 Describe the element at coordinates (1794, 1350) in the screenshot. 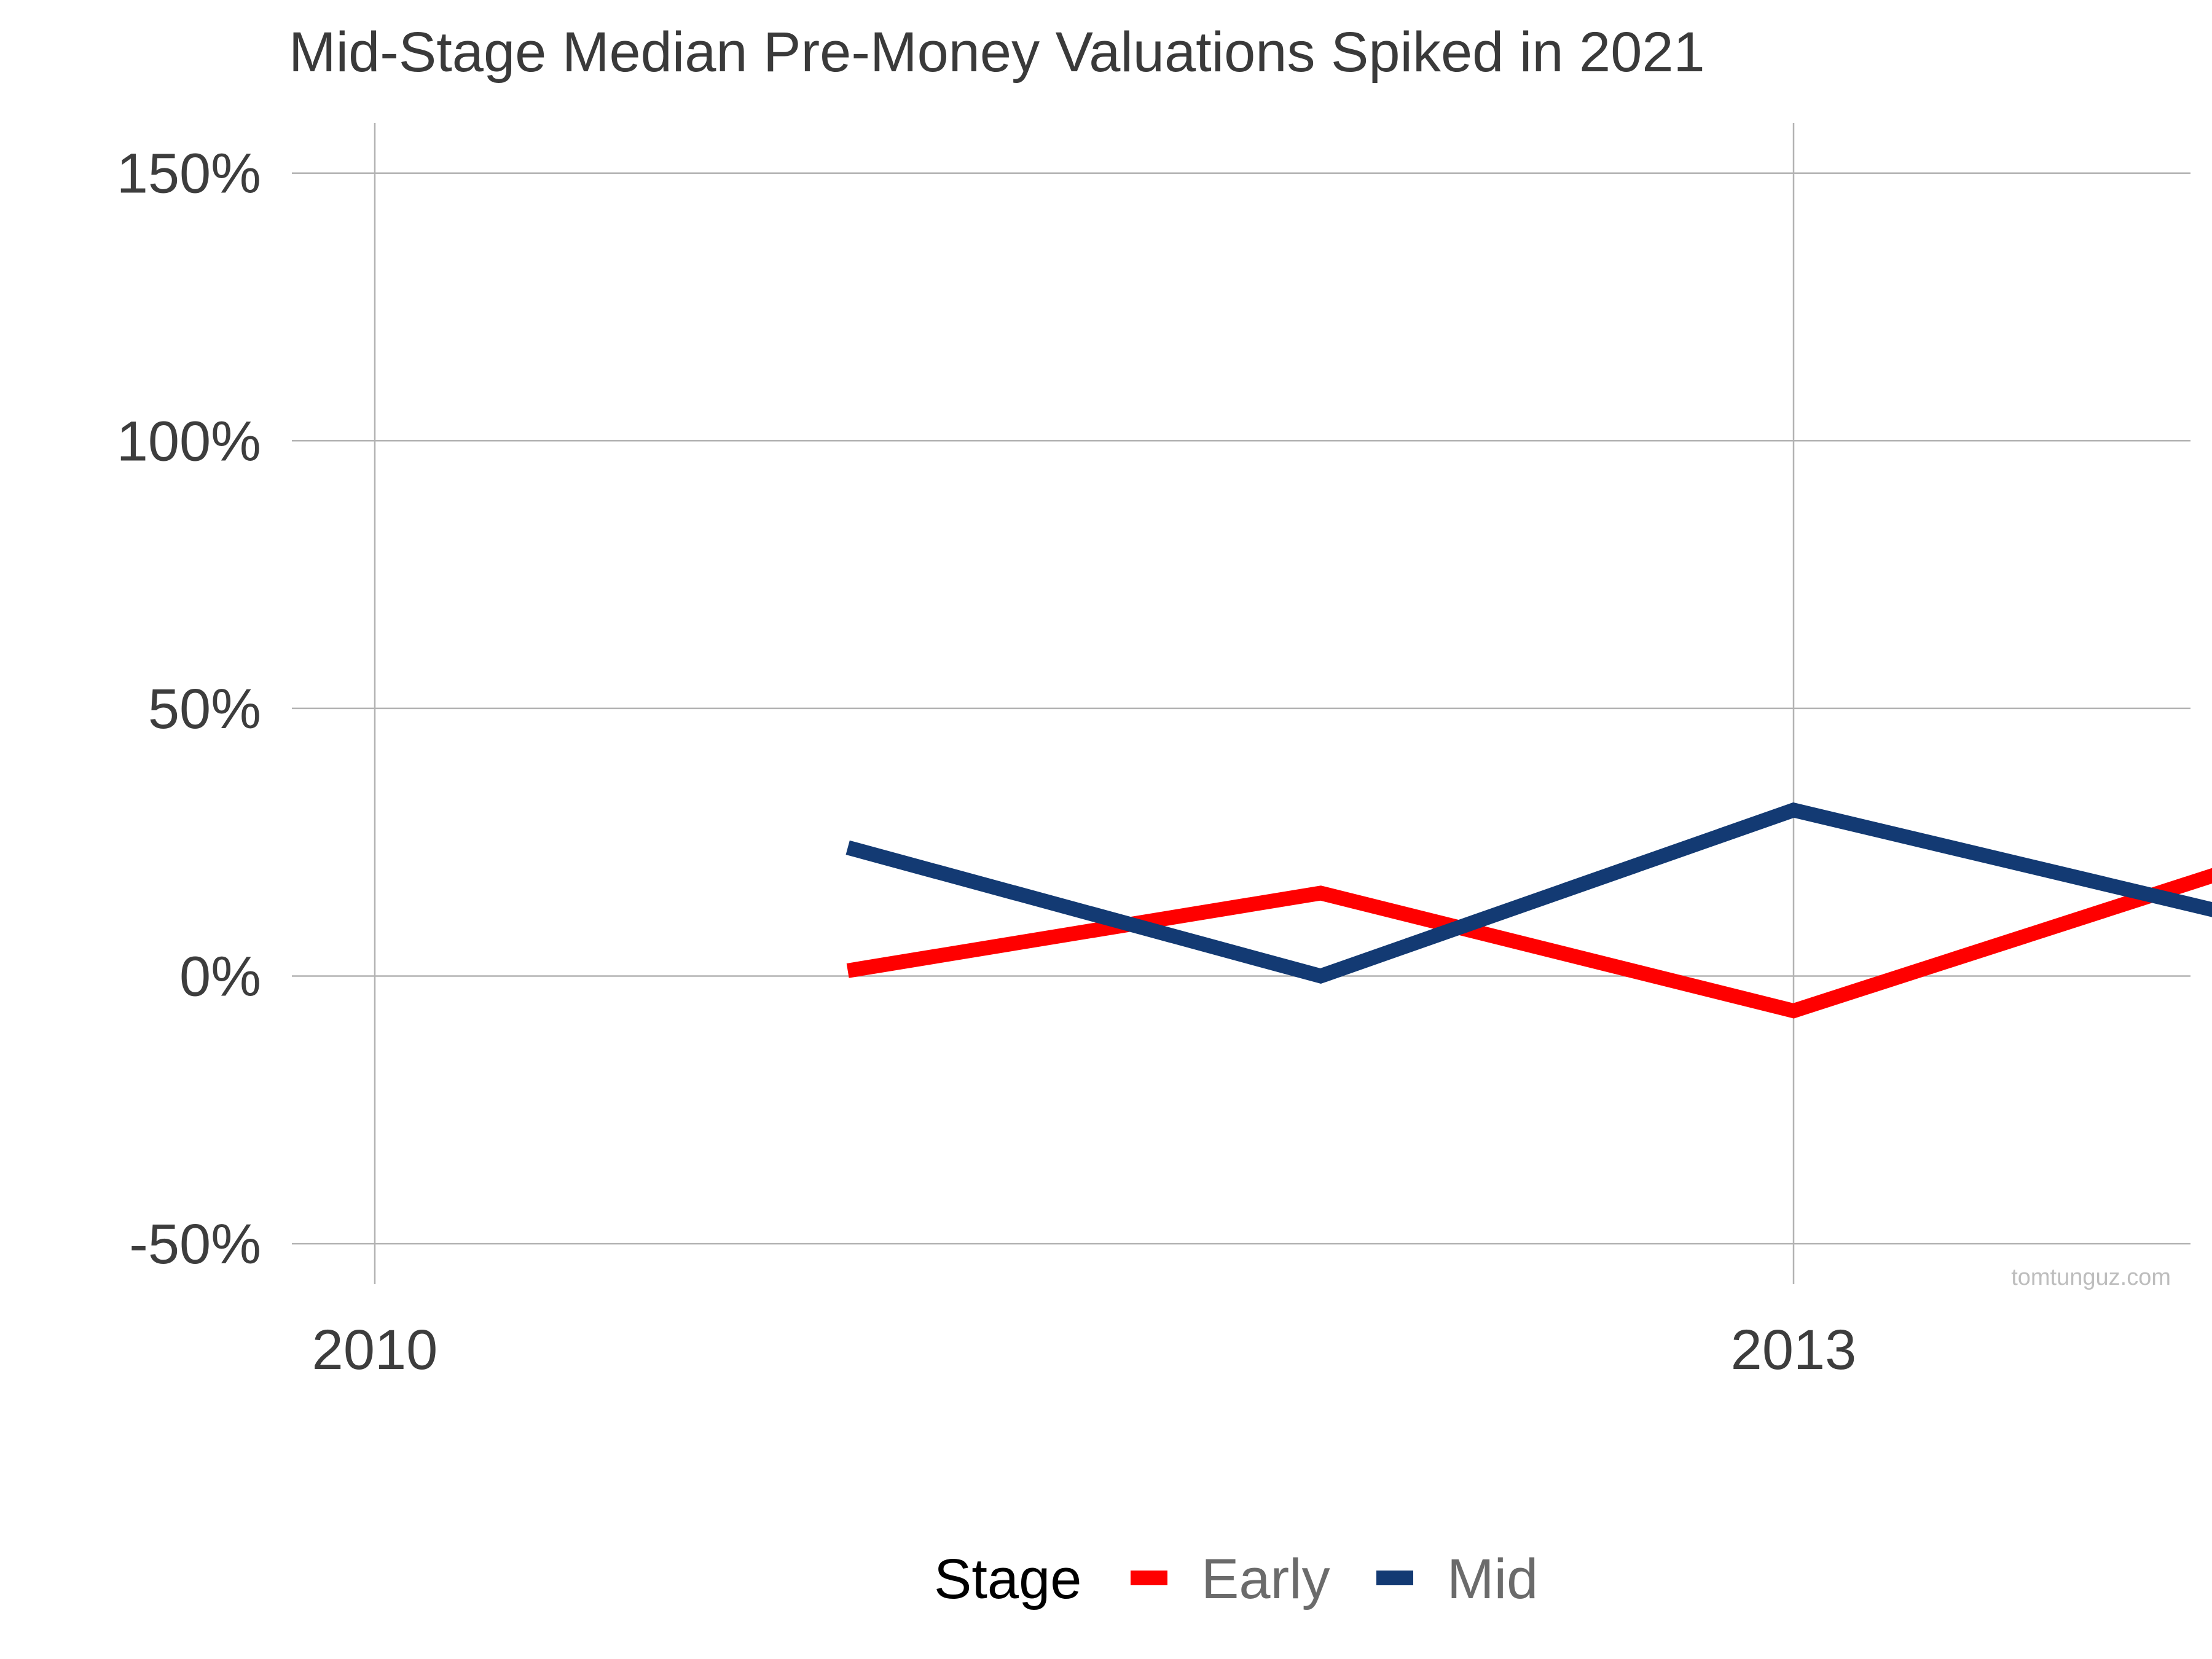

I see `x-tick-label: 2013` at that location.